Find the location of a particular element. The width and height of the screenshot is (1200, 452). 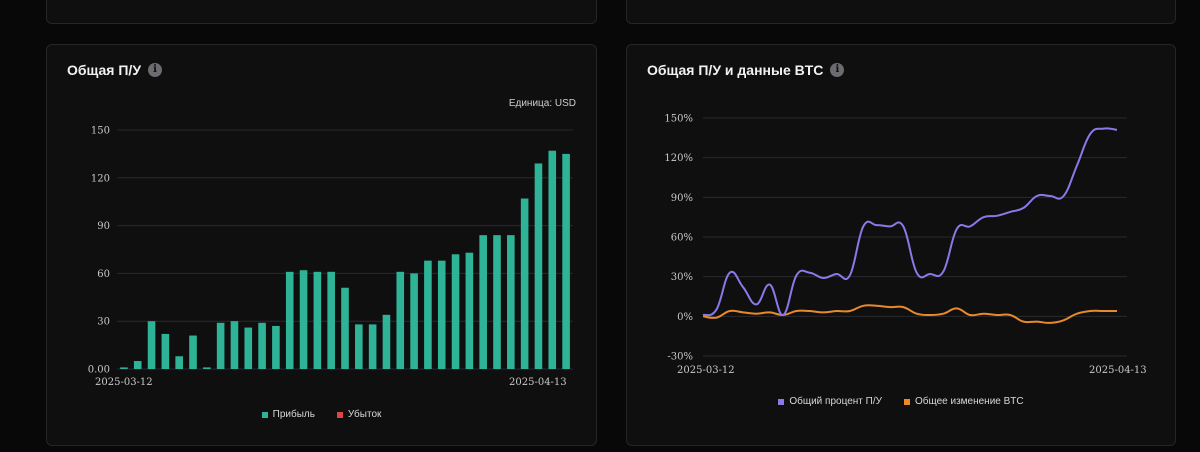

y-tick-label: 90 is located at coordinates (103, 226).